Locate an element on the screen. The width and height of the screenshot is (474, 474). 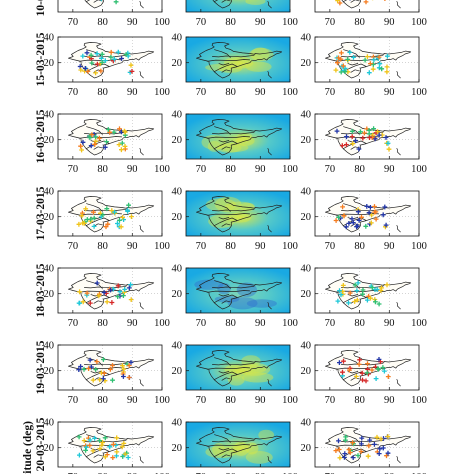
row-date-label: 20-03-2015 is located at coordinates (41, 444).